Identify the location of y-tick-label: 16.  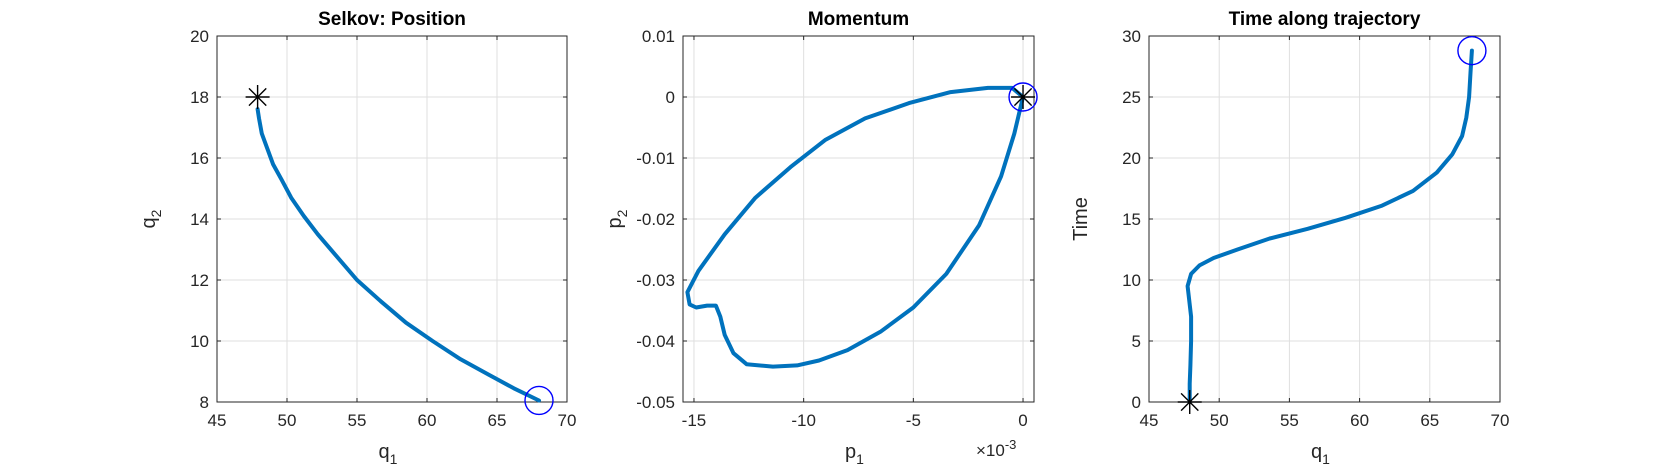
(199, 158).